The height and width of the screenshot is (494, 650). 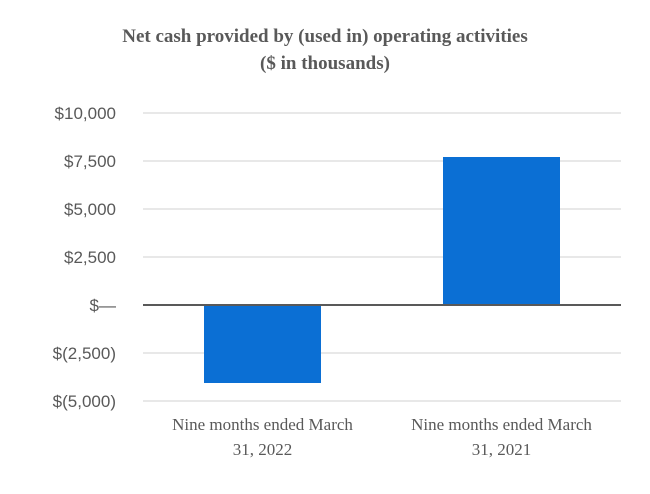 What do you see at coordinates (382, 305) in the screenshot?
I see `zero-axis-line` at bounding box center [382, 305].